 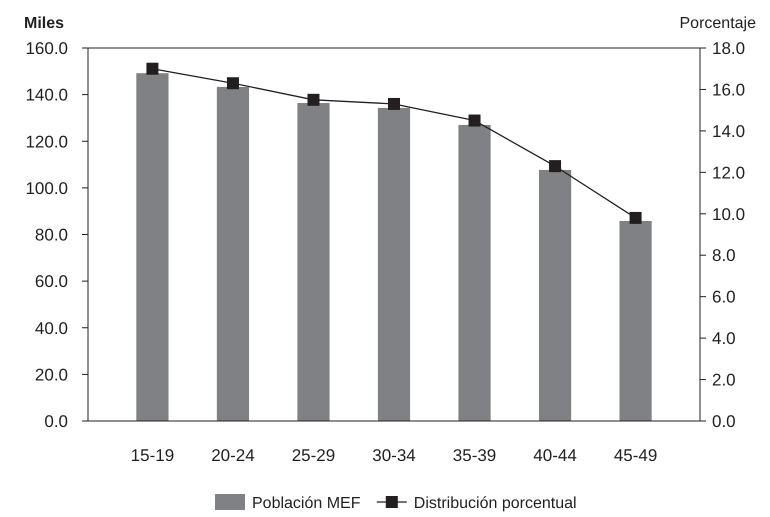 What do you see at coordinates (46, 188) in the screenshot?
I see `y-tick-label: 100.0` at bounding box center [46, 188].